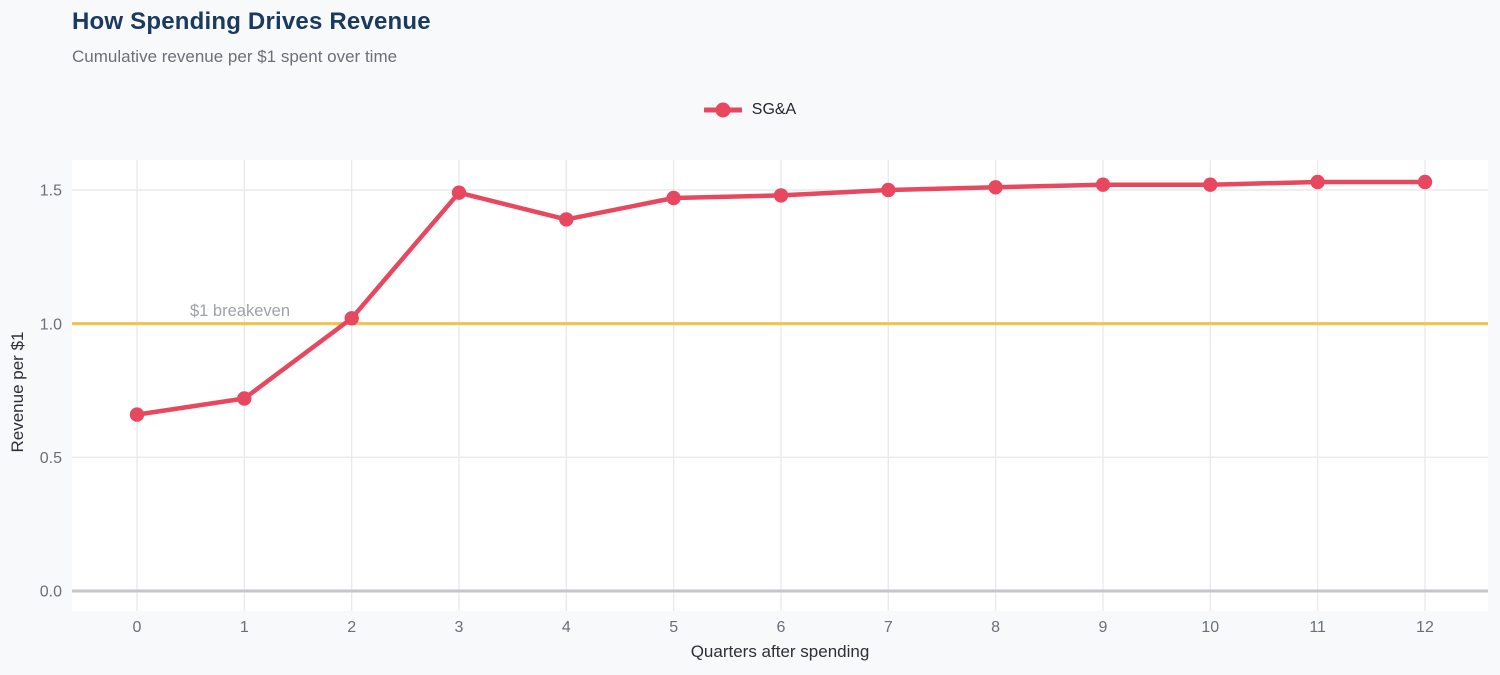 Image resolution: width=1500 pixels, height=675 pixels. What do you see at coordinates (1317, 627) in the screenshot?
I see `x-axis-tick-label: 11` at bounding box center [1317, 627].